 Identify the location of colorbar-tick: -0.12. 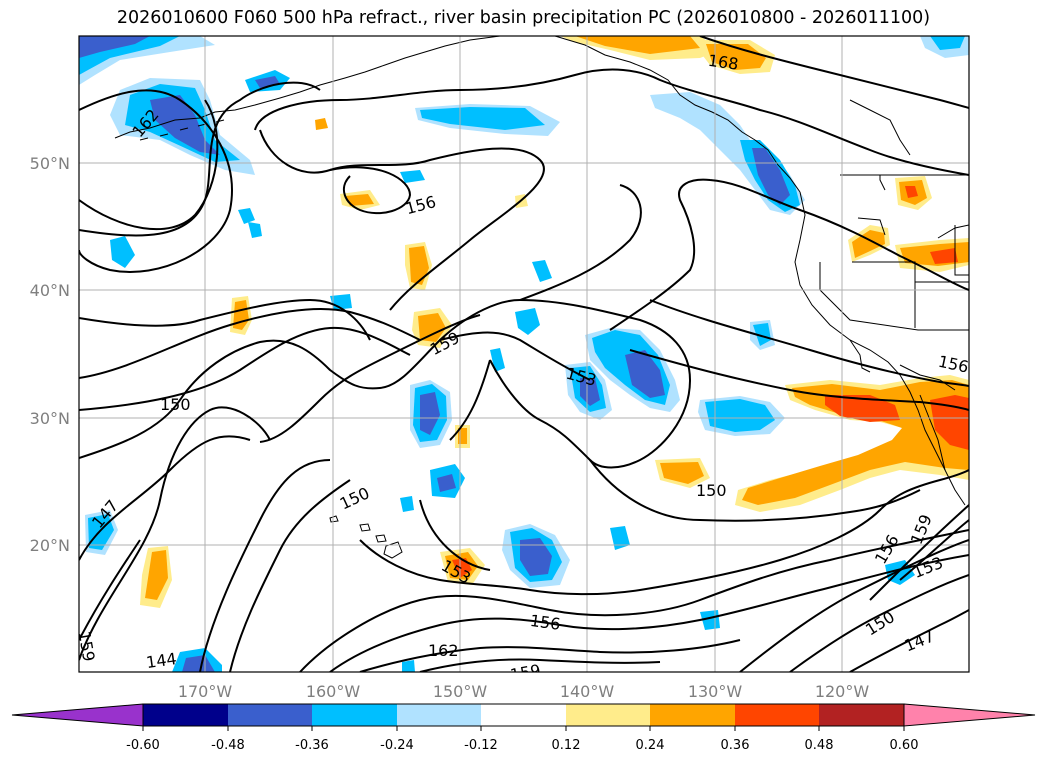
(481, 745).